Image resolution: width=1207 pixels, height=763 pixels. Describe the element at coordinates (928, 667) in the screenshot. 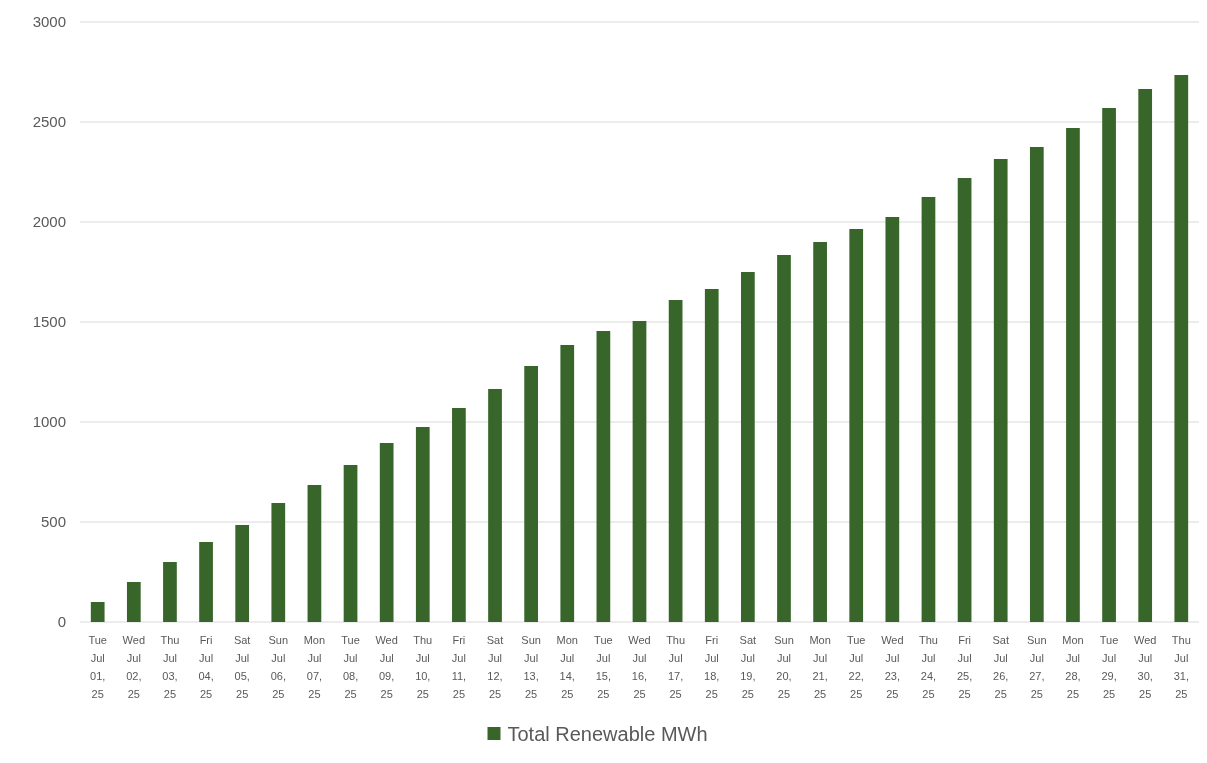

I see `x-tick-label: Thu Jul 24, 25` at that location.